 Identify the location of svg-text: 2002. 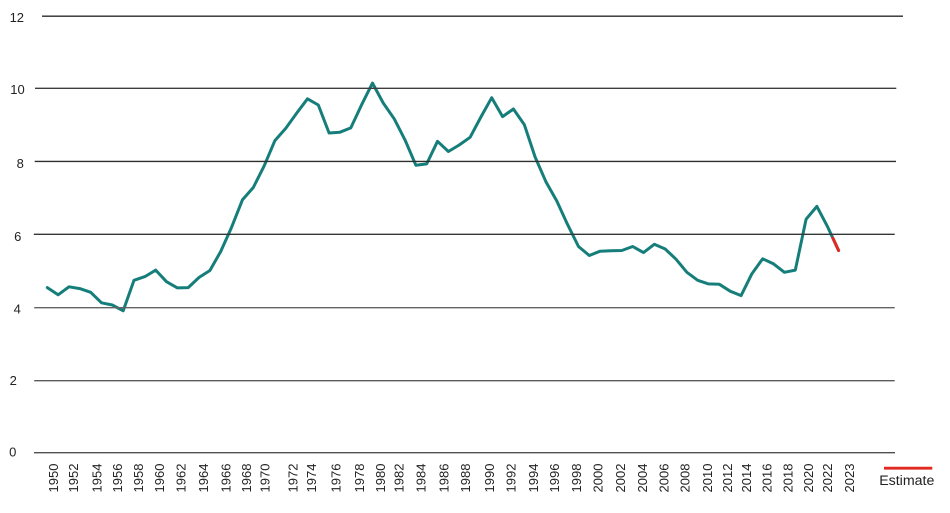
(620, 478).